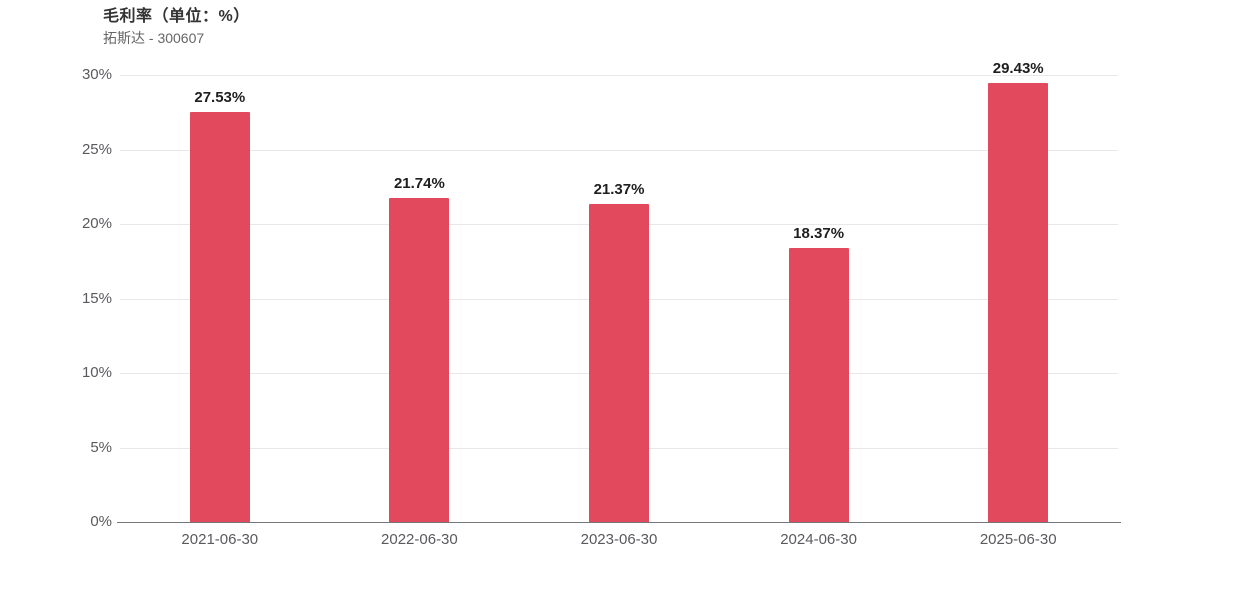 This screenshot has height=596, width=1242. I want to click on y-axis-tick-label: 25%, so click(96, 149).